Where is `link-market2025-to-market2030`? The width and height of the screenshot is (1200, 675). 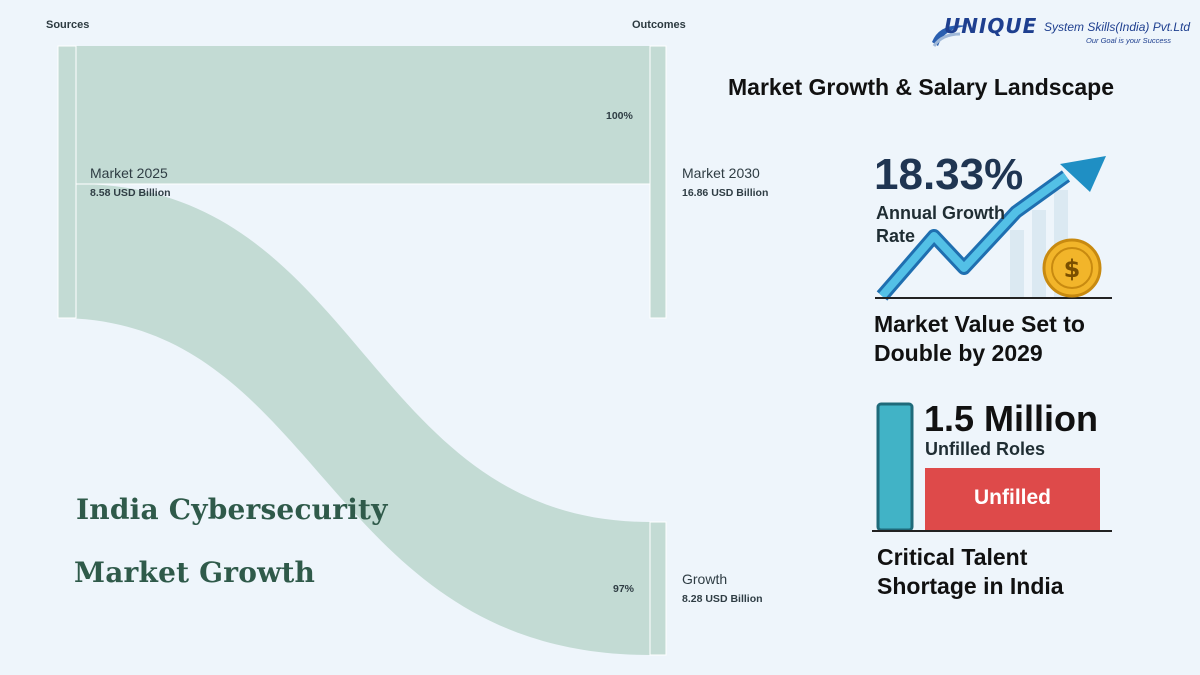 link-market2025-to-market2030 is located at coordinates (363, 115).